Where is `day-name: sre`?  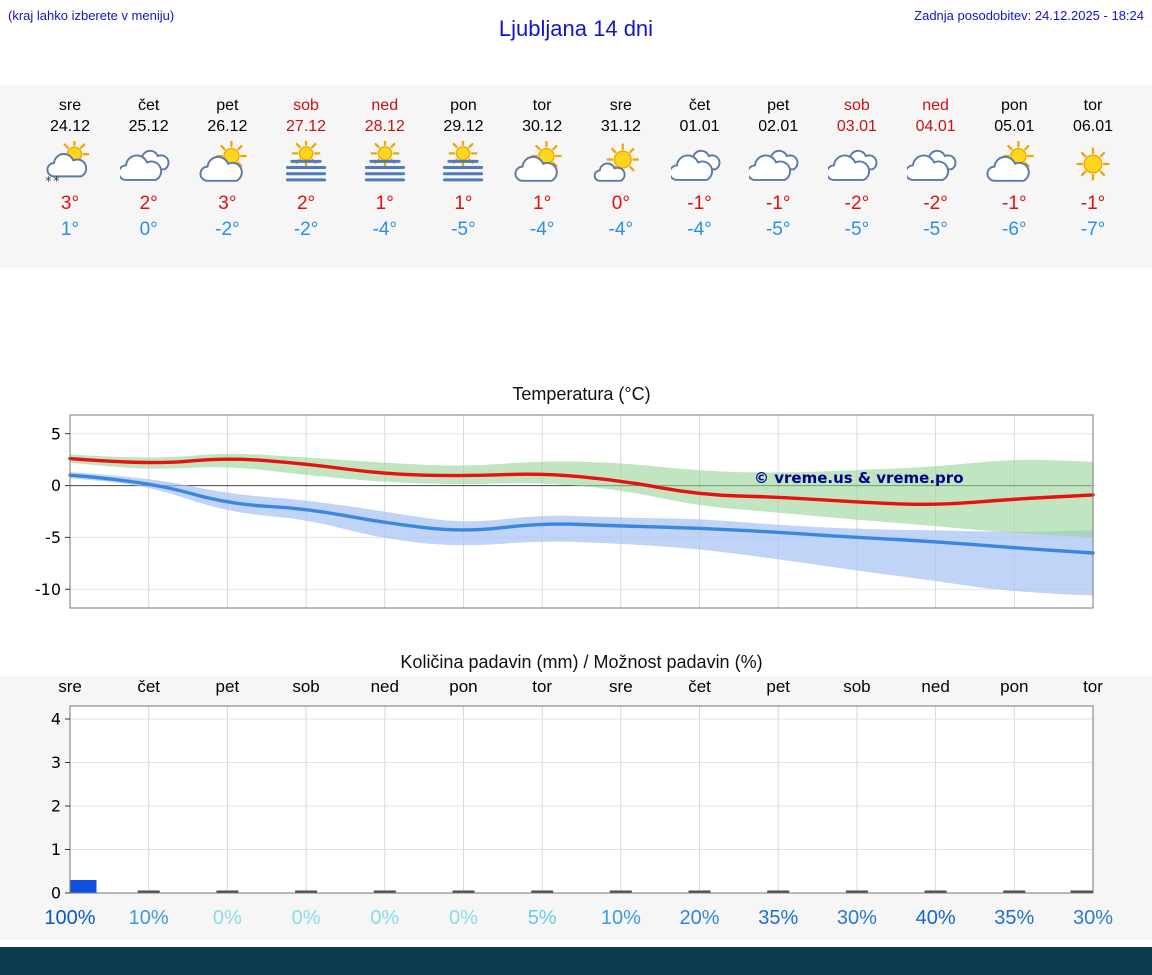
day-name: sre is located at coordinates (620, 105).